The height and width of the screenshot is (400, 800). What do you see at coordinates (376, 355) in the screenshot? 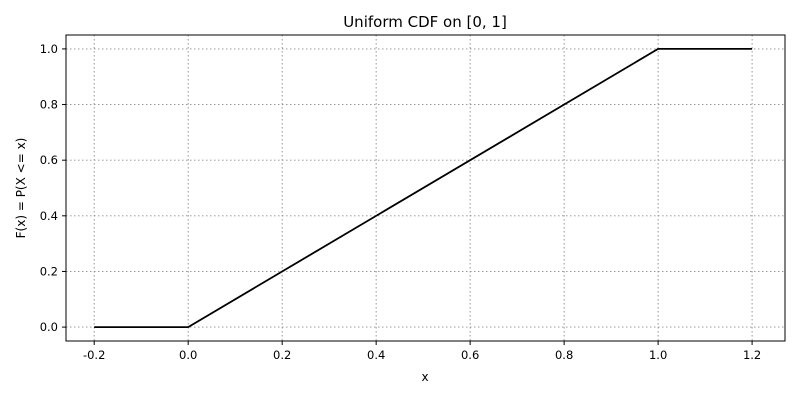
I see `x-tick-label: 0.4` at bounding box center [376, 355].